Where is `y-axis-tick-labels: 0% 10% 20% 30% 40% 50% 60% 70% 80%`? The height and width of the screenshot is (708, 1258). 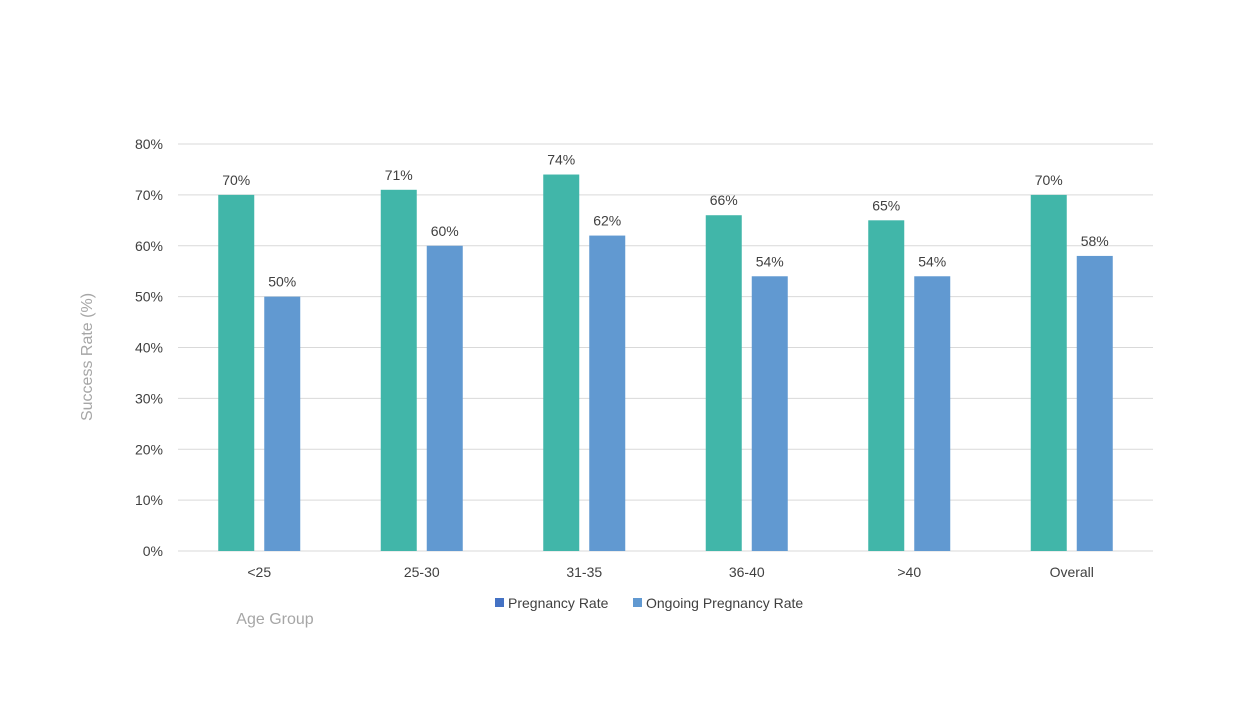 y-axis-tick-labels: 0% 10% 20% 30% 40% 50% 60% 70% 80% is located at coordinates (149, 347).